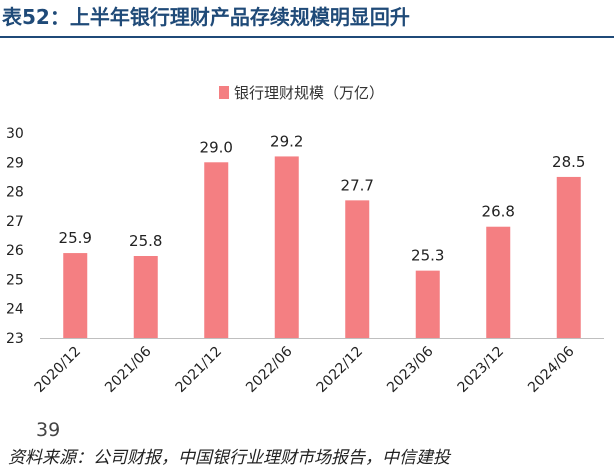 This screenshot has height=471, width=614. Describe the element at coordinates (145, 241) in the screenshot. I see `bar-value-label: 25.8` at that location.